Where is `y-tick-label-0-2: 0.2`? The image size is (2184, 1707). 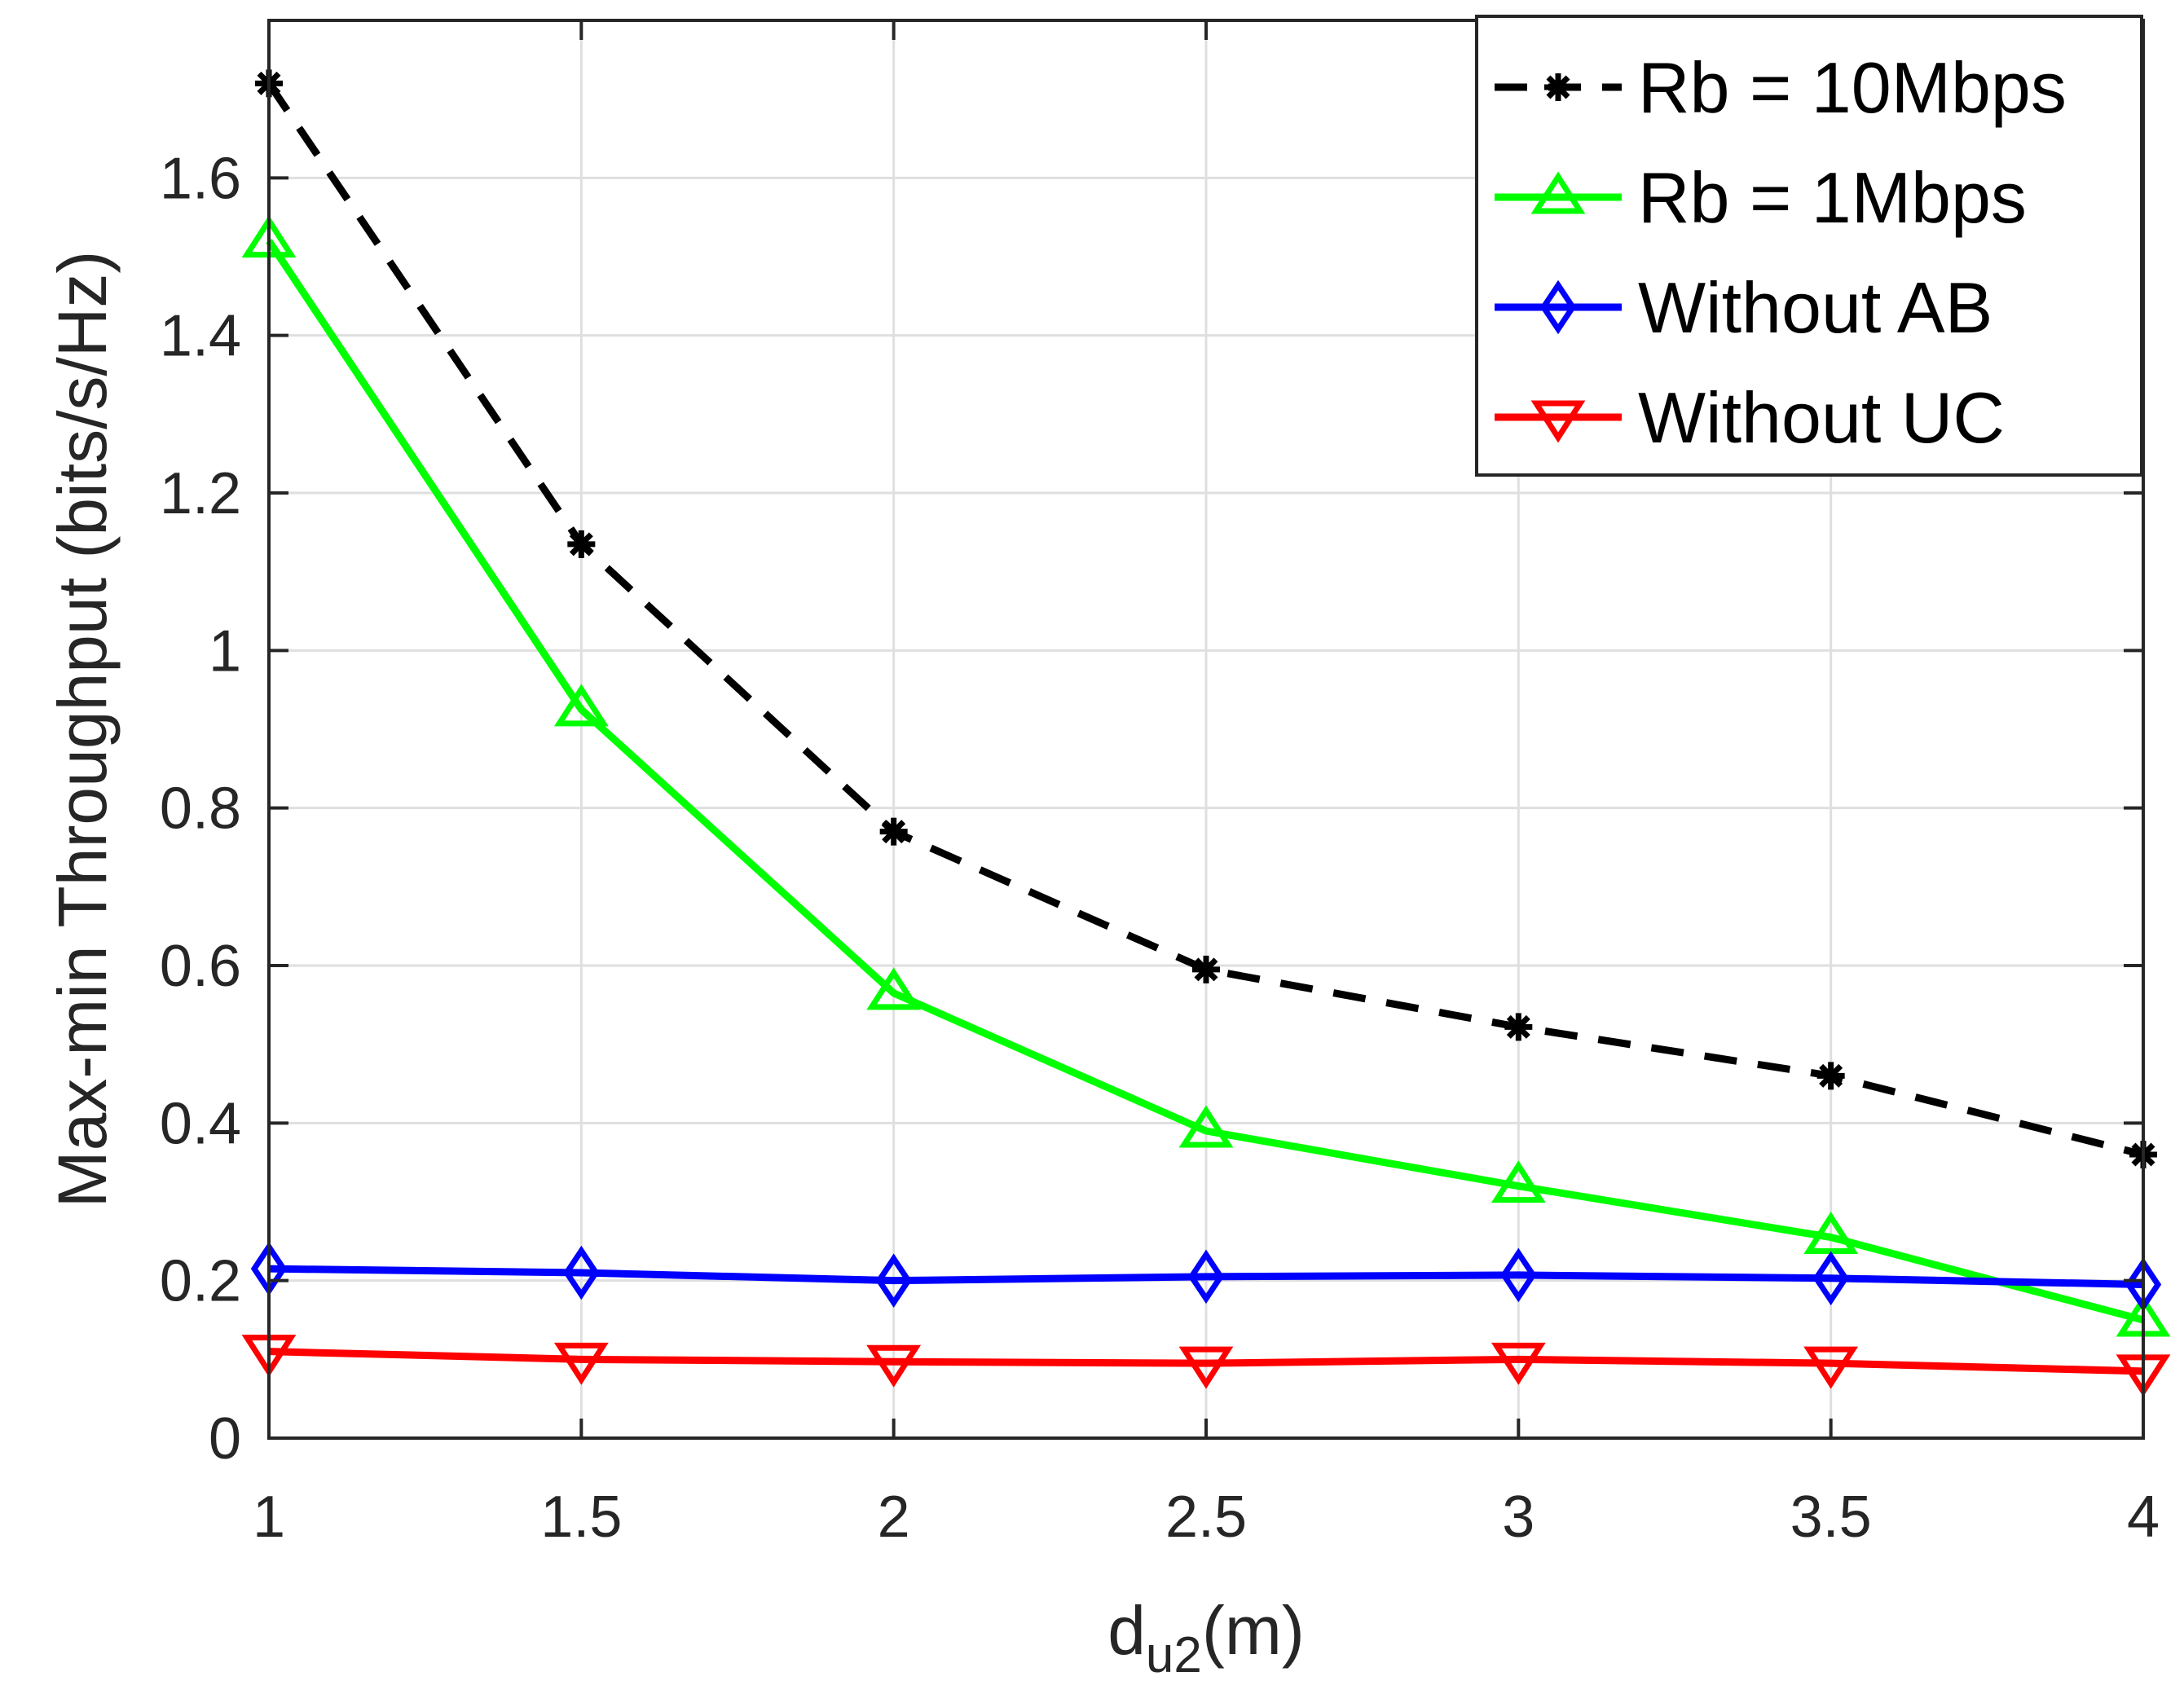 y-tick-label-0-2: 0.2 is located at coordinates (200, 1281).